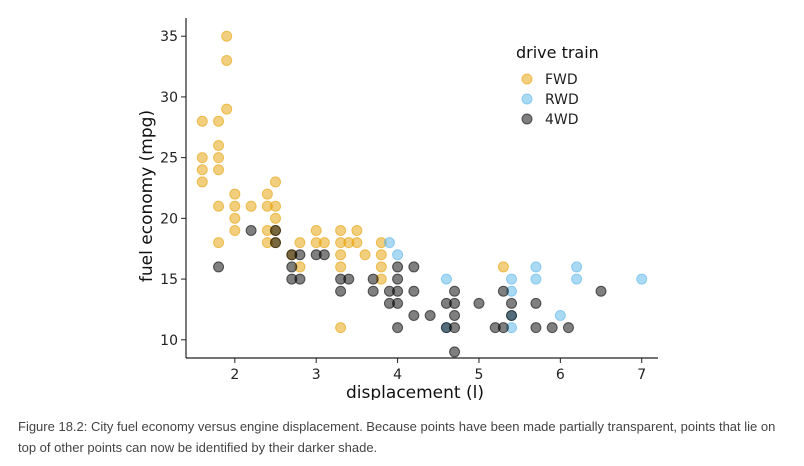 Image resolution: width=804 pixels, height=466 pixels. Describe the element at coordinates (234, 375) in the screenshot. I see `x-tick-label: 2` at that location.